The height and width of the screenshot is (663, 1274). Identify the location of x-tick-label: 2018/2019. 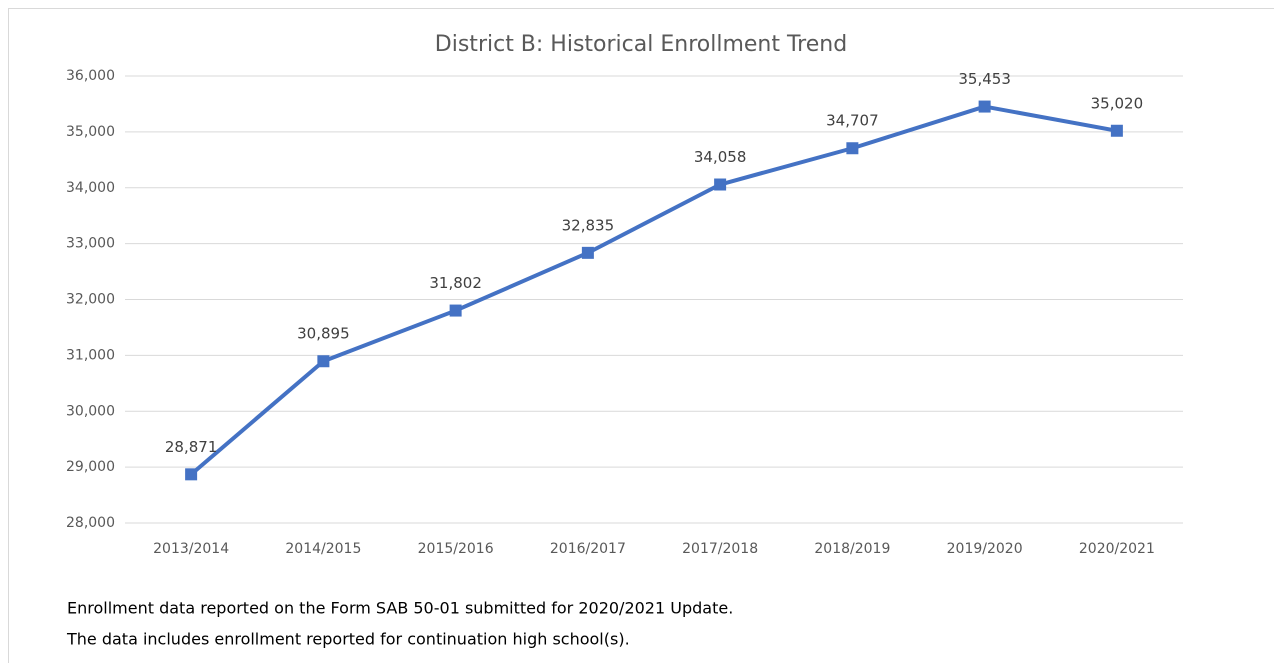
(852, 549).